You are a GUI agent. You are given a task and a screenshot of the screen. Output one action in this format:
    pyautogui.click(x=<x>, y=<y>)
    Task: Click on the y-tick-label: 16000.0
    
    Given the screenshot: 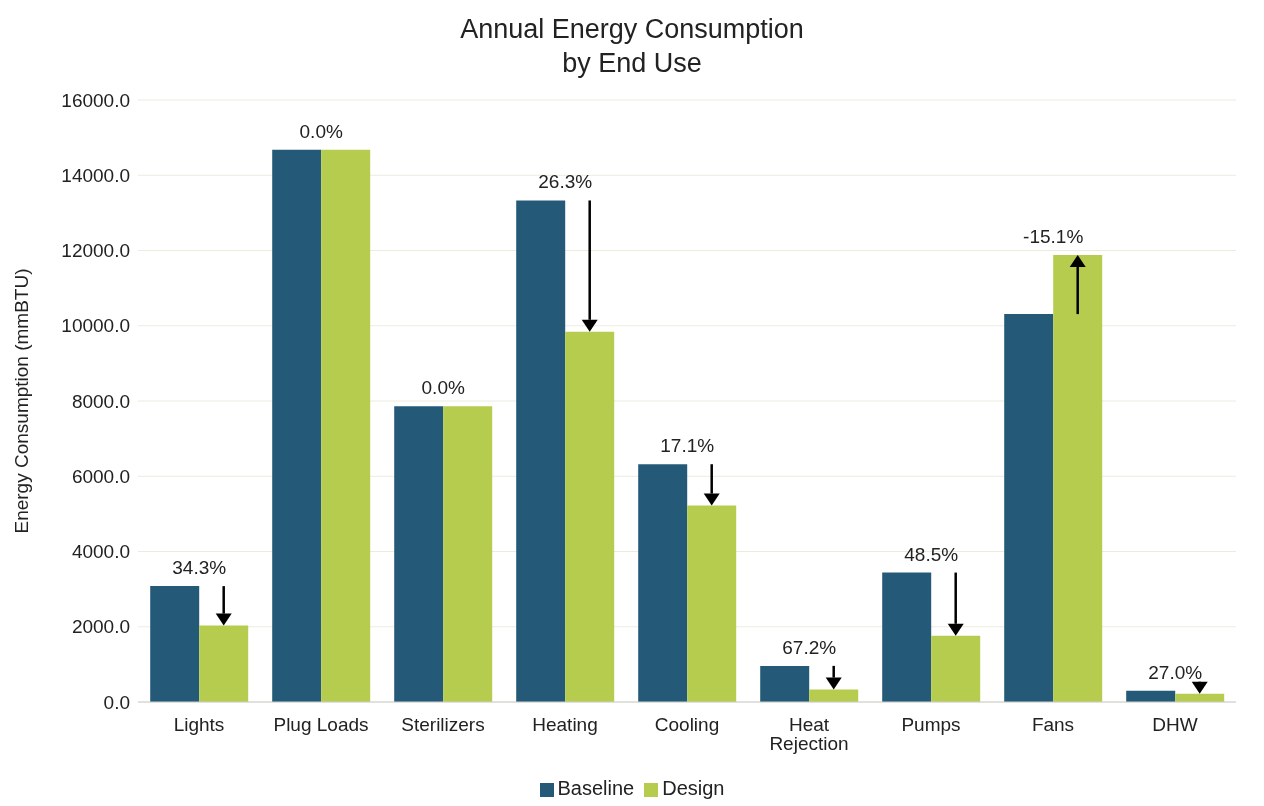 What is the action you would take?
    pyautogui.click(x=95, y=100)
    